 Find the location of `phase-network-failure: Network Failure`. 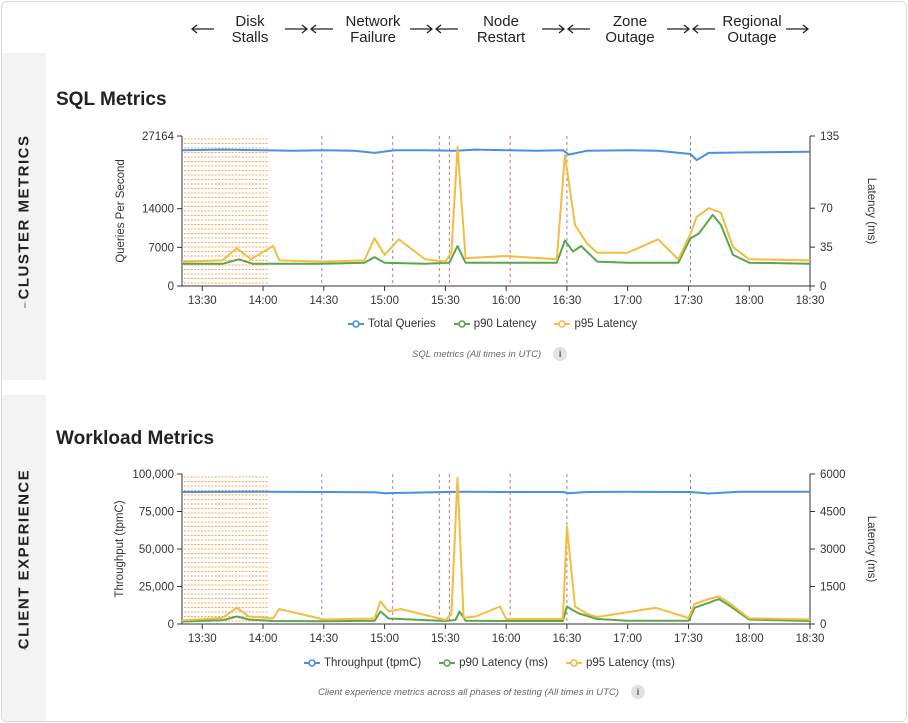

phase-network-failure: Network Failure is located at coordinates (373, 30).